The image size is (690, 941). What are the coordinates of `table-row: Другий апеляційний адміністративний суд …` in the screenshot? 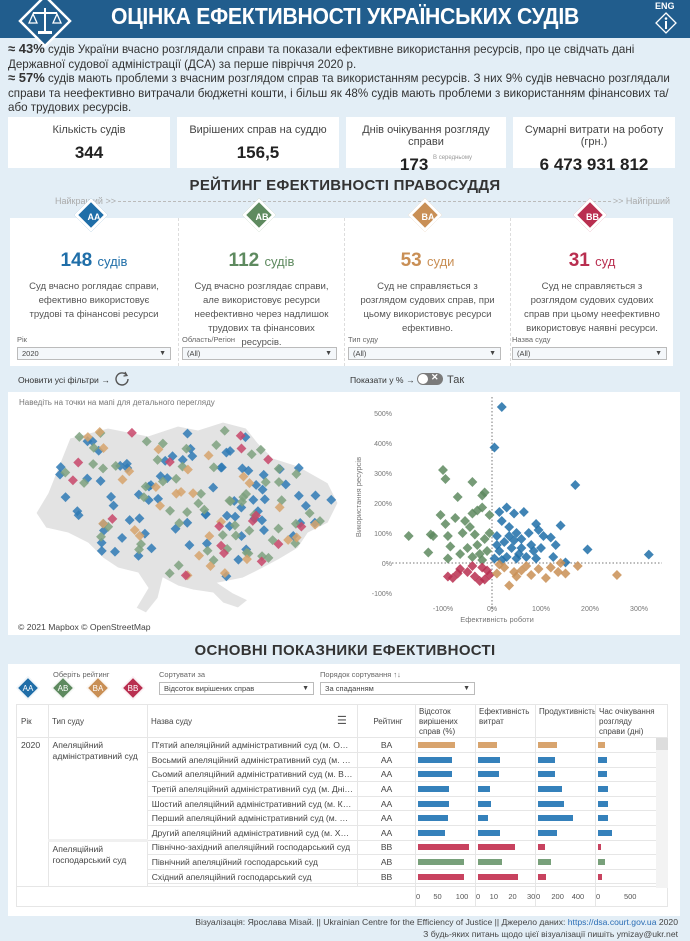 It's located at (336, 833).